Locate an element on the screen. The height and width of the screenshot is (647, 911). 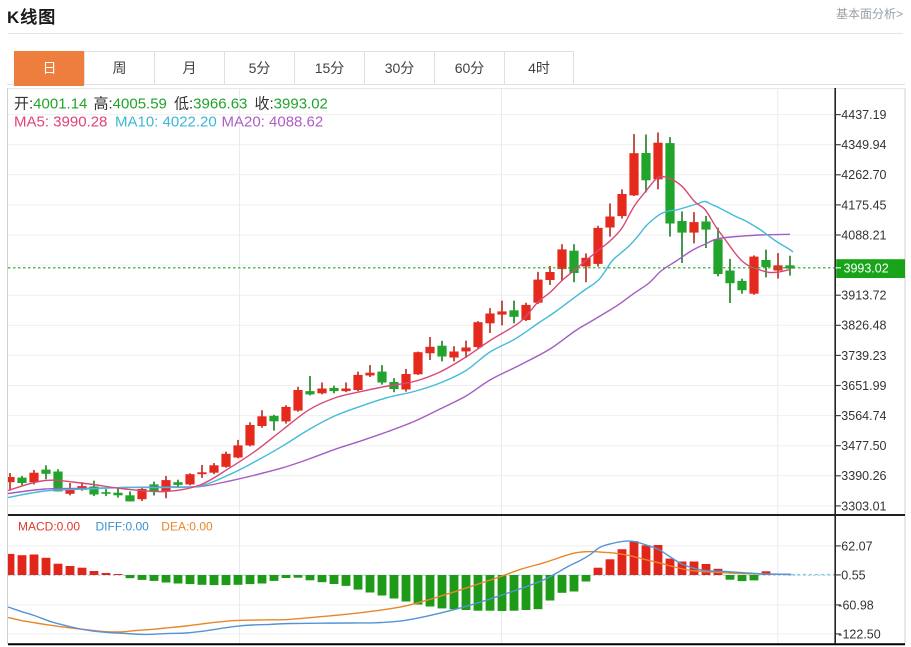
svg-text: 3651.99 is located at coordinates (863, 386).